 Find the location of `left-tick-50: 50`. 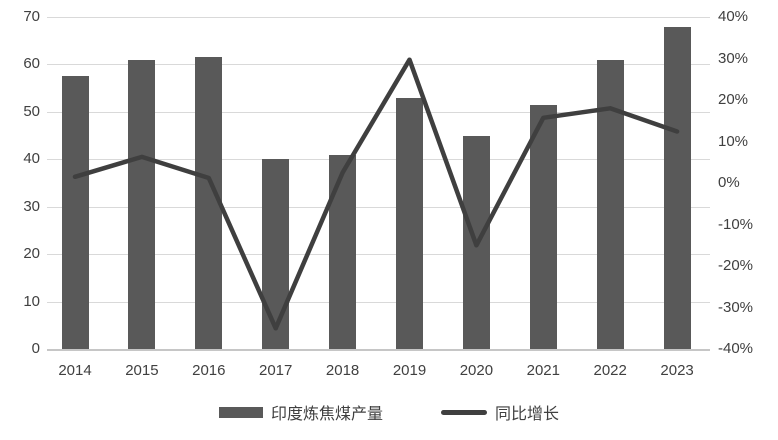

left-tick-50: 50 is located at coordinates (31, 111).